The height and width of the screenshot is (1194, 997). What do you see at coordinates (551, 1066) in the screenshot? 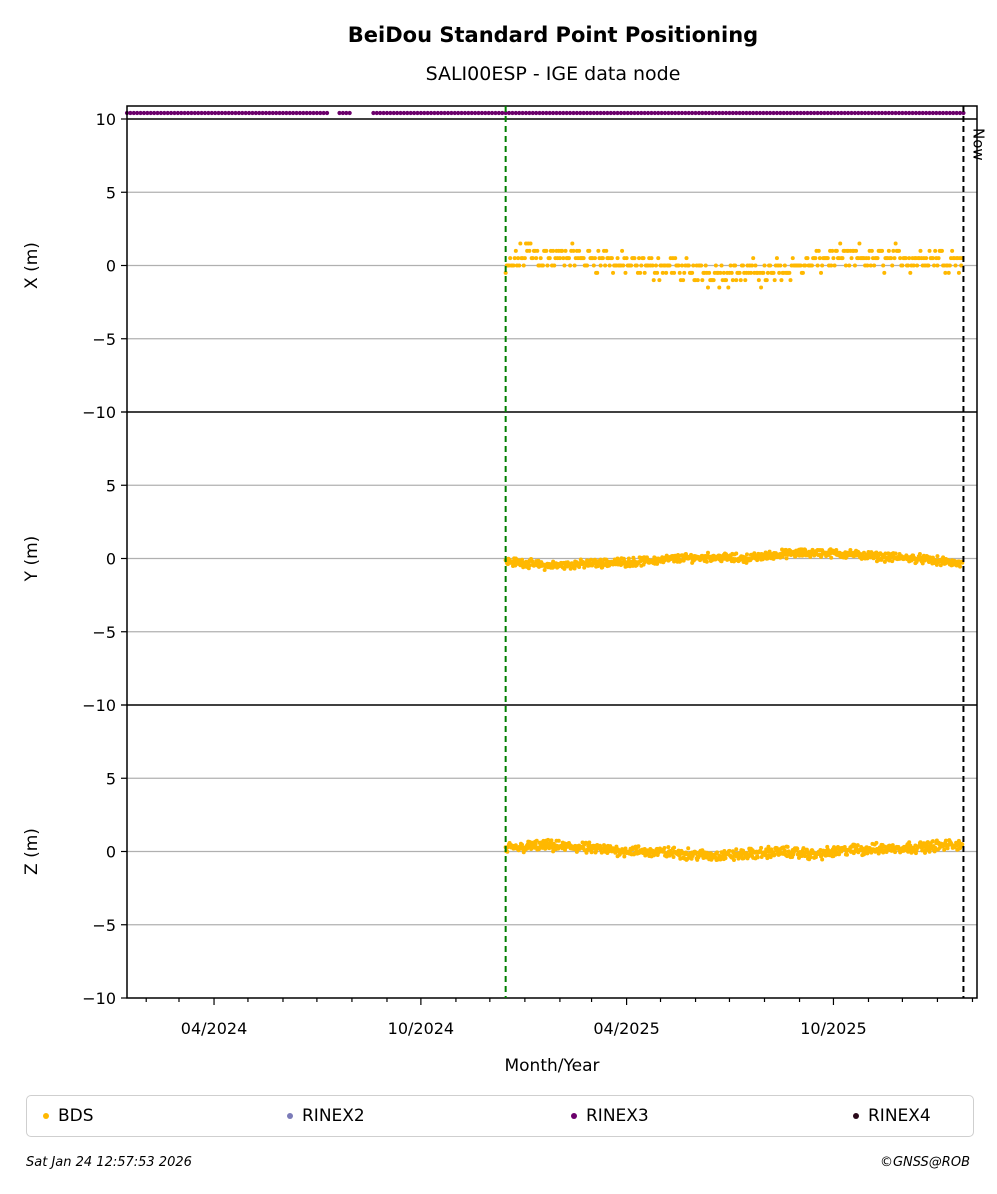
I see `x-axis-label: Month/Year` at bounding box center [551, 1066].